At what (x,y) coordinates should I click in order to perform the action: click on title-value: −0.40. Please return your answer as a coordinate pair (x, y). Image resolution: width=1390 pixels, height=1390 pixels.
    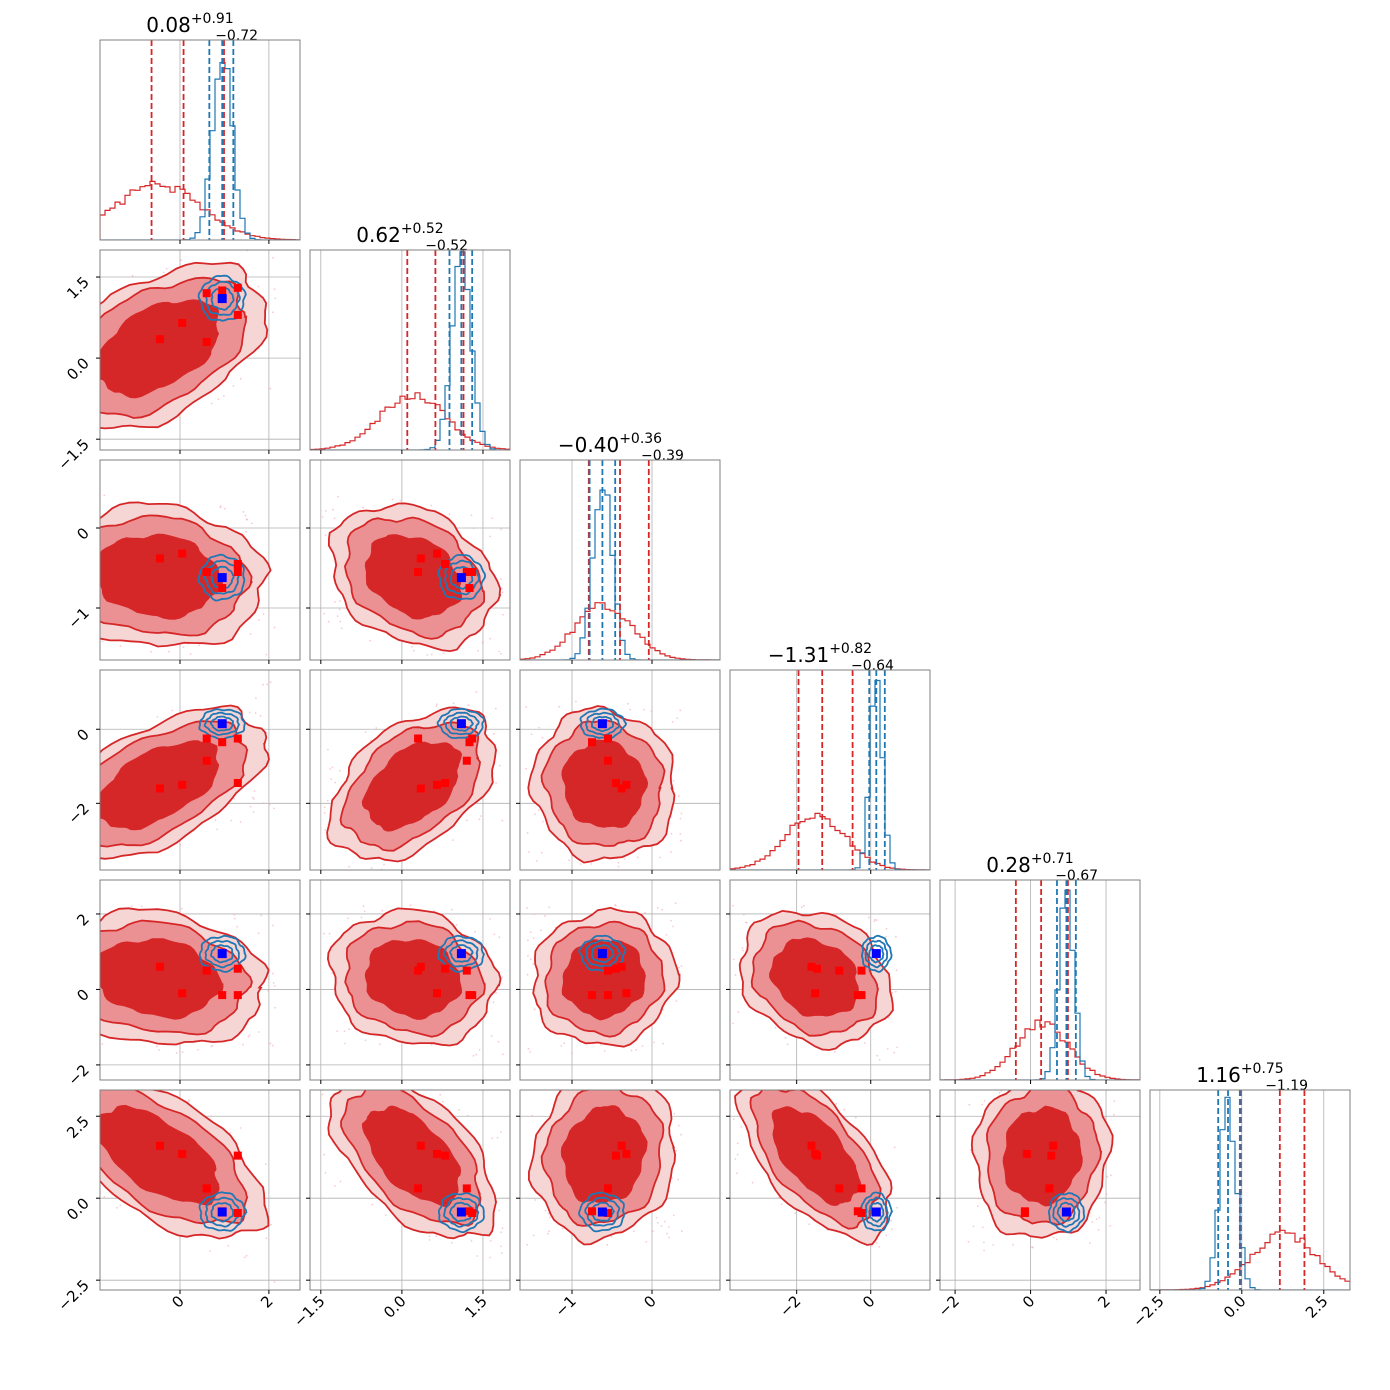
    Looking at the image, I should click on (588, 445).